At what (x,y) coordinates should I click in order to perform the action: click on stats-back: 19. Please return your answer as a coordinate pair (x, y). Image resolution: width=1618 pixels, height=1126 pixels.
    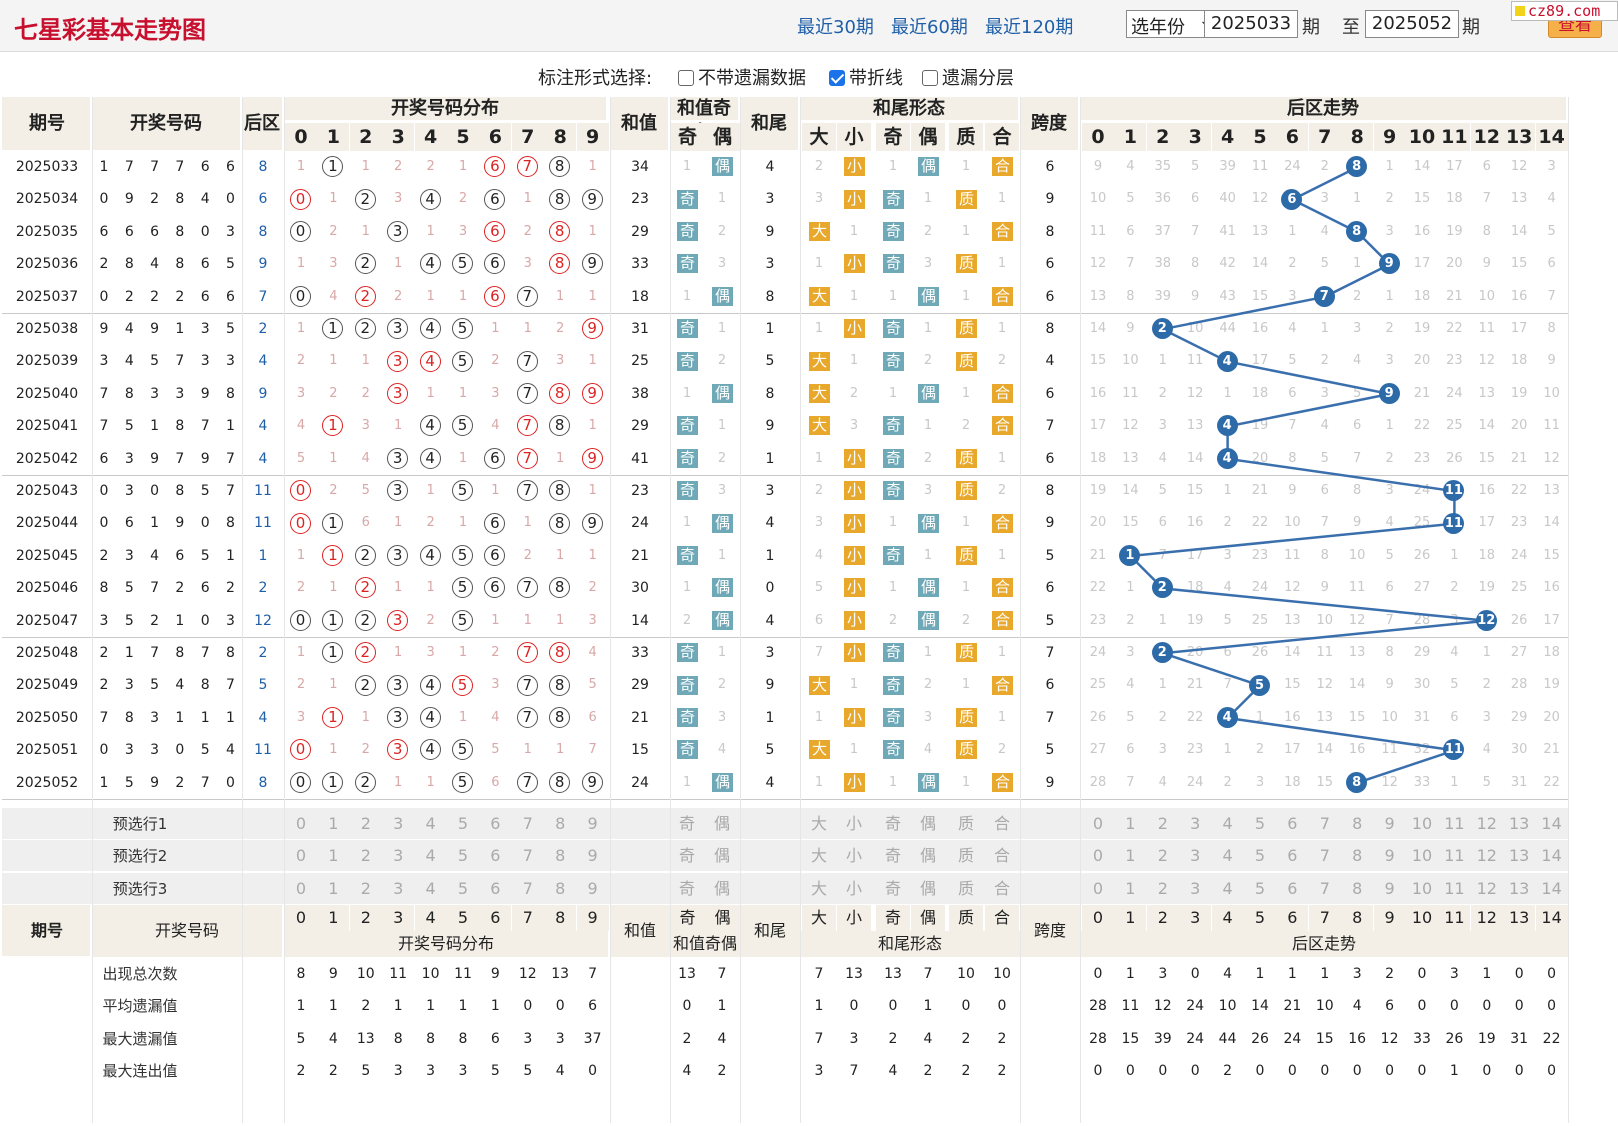
    Looking at the image, I should click on (1486, 1038).